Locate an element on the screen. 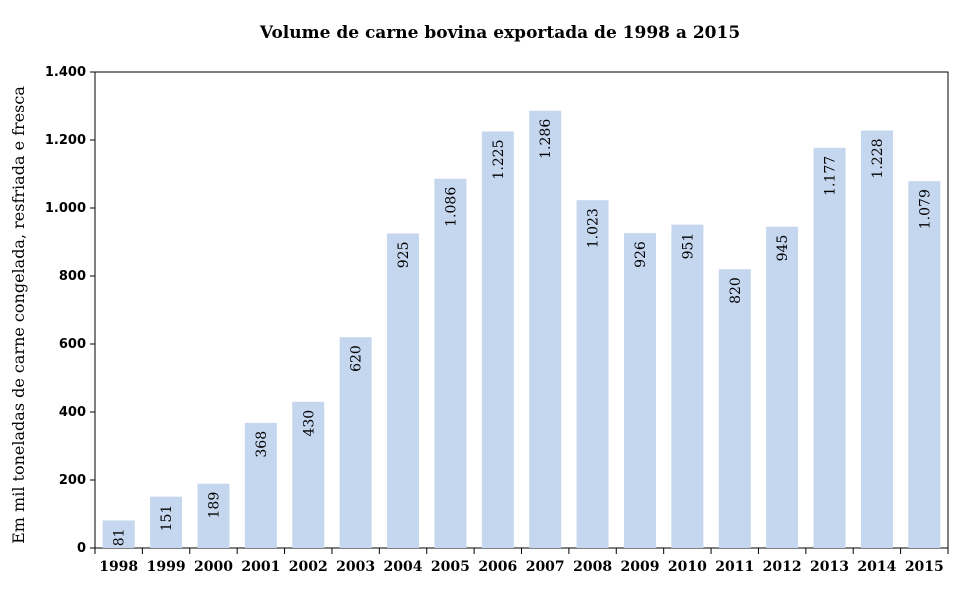 This screenshot has height=594, width=961. data-label: 151 is located at coordinates (167, 518).